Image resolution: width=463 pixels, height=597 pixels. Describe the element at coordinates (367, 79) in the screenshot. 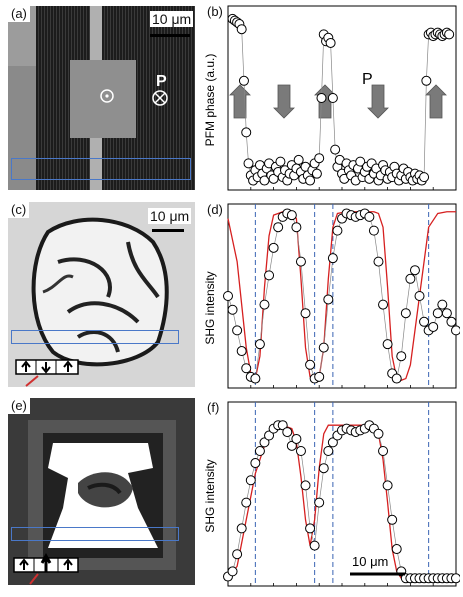

I see `pfm-polarization-label: P` at that location.